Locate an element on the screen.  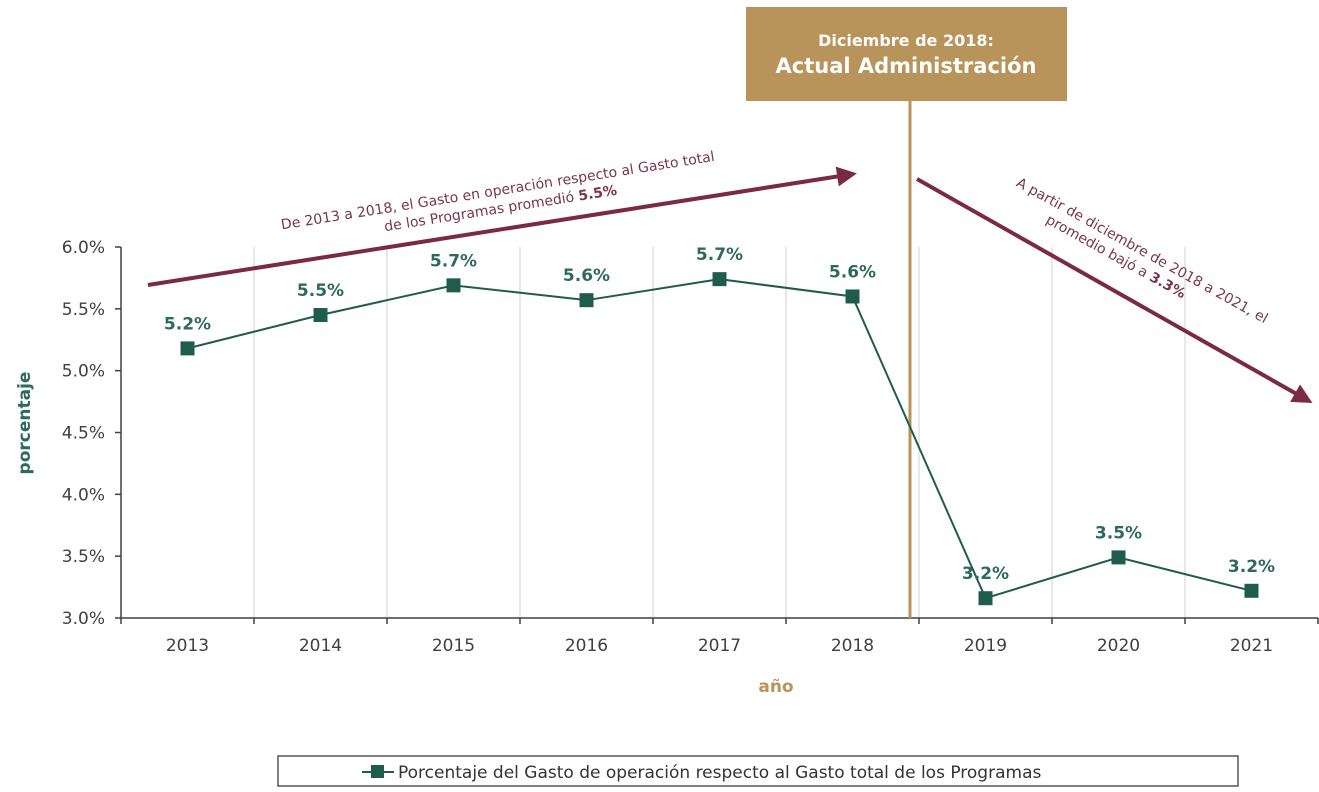
y-tick-label: 5.0% is located at coordinates (83, 372).